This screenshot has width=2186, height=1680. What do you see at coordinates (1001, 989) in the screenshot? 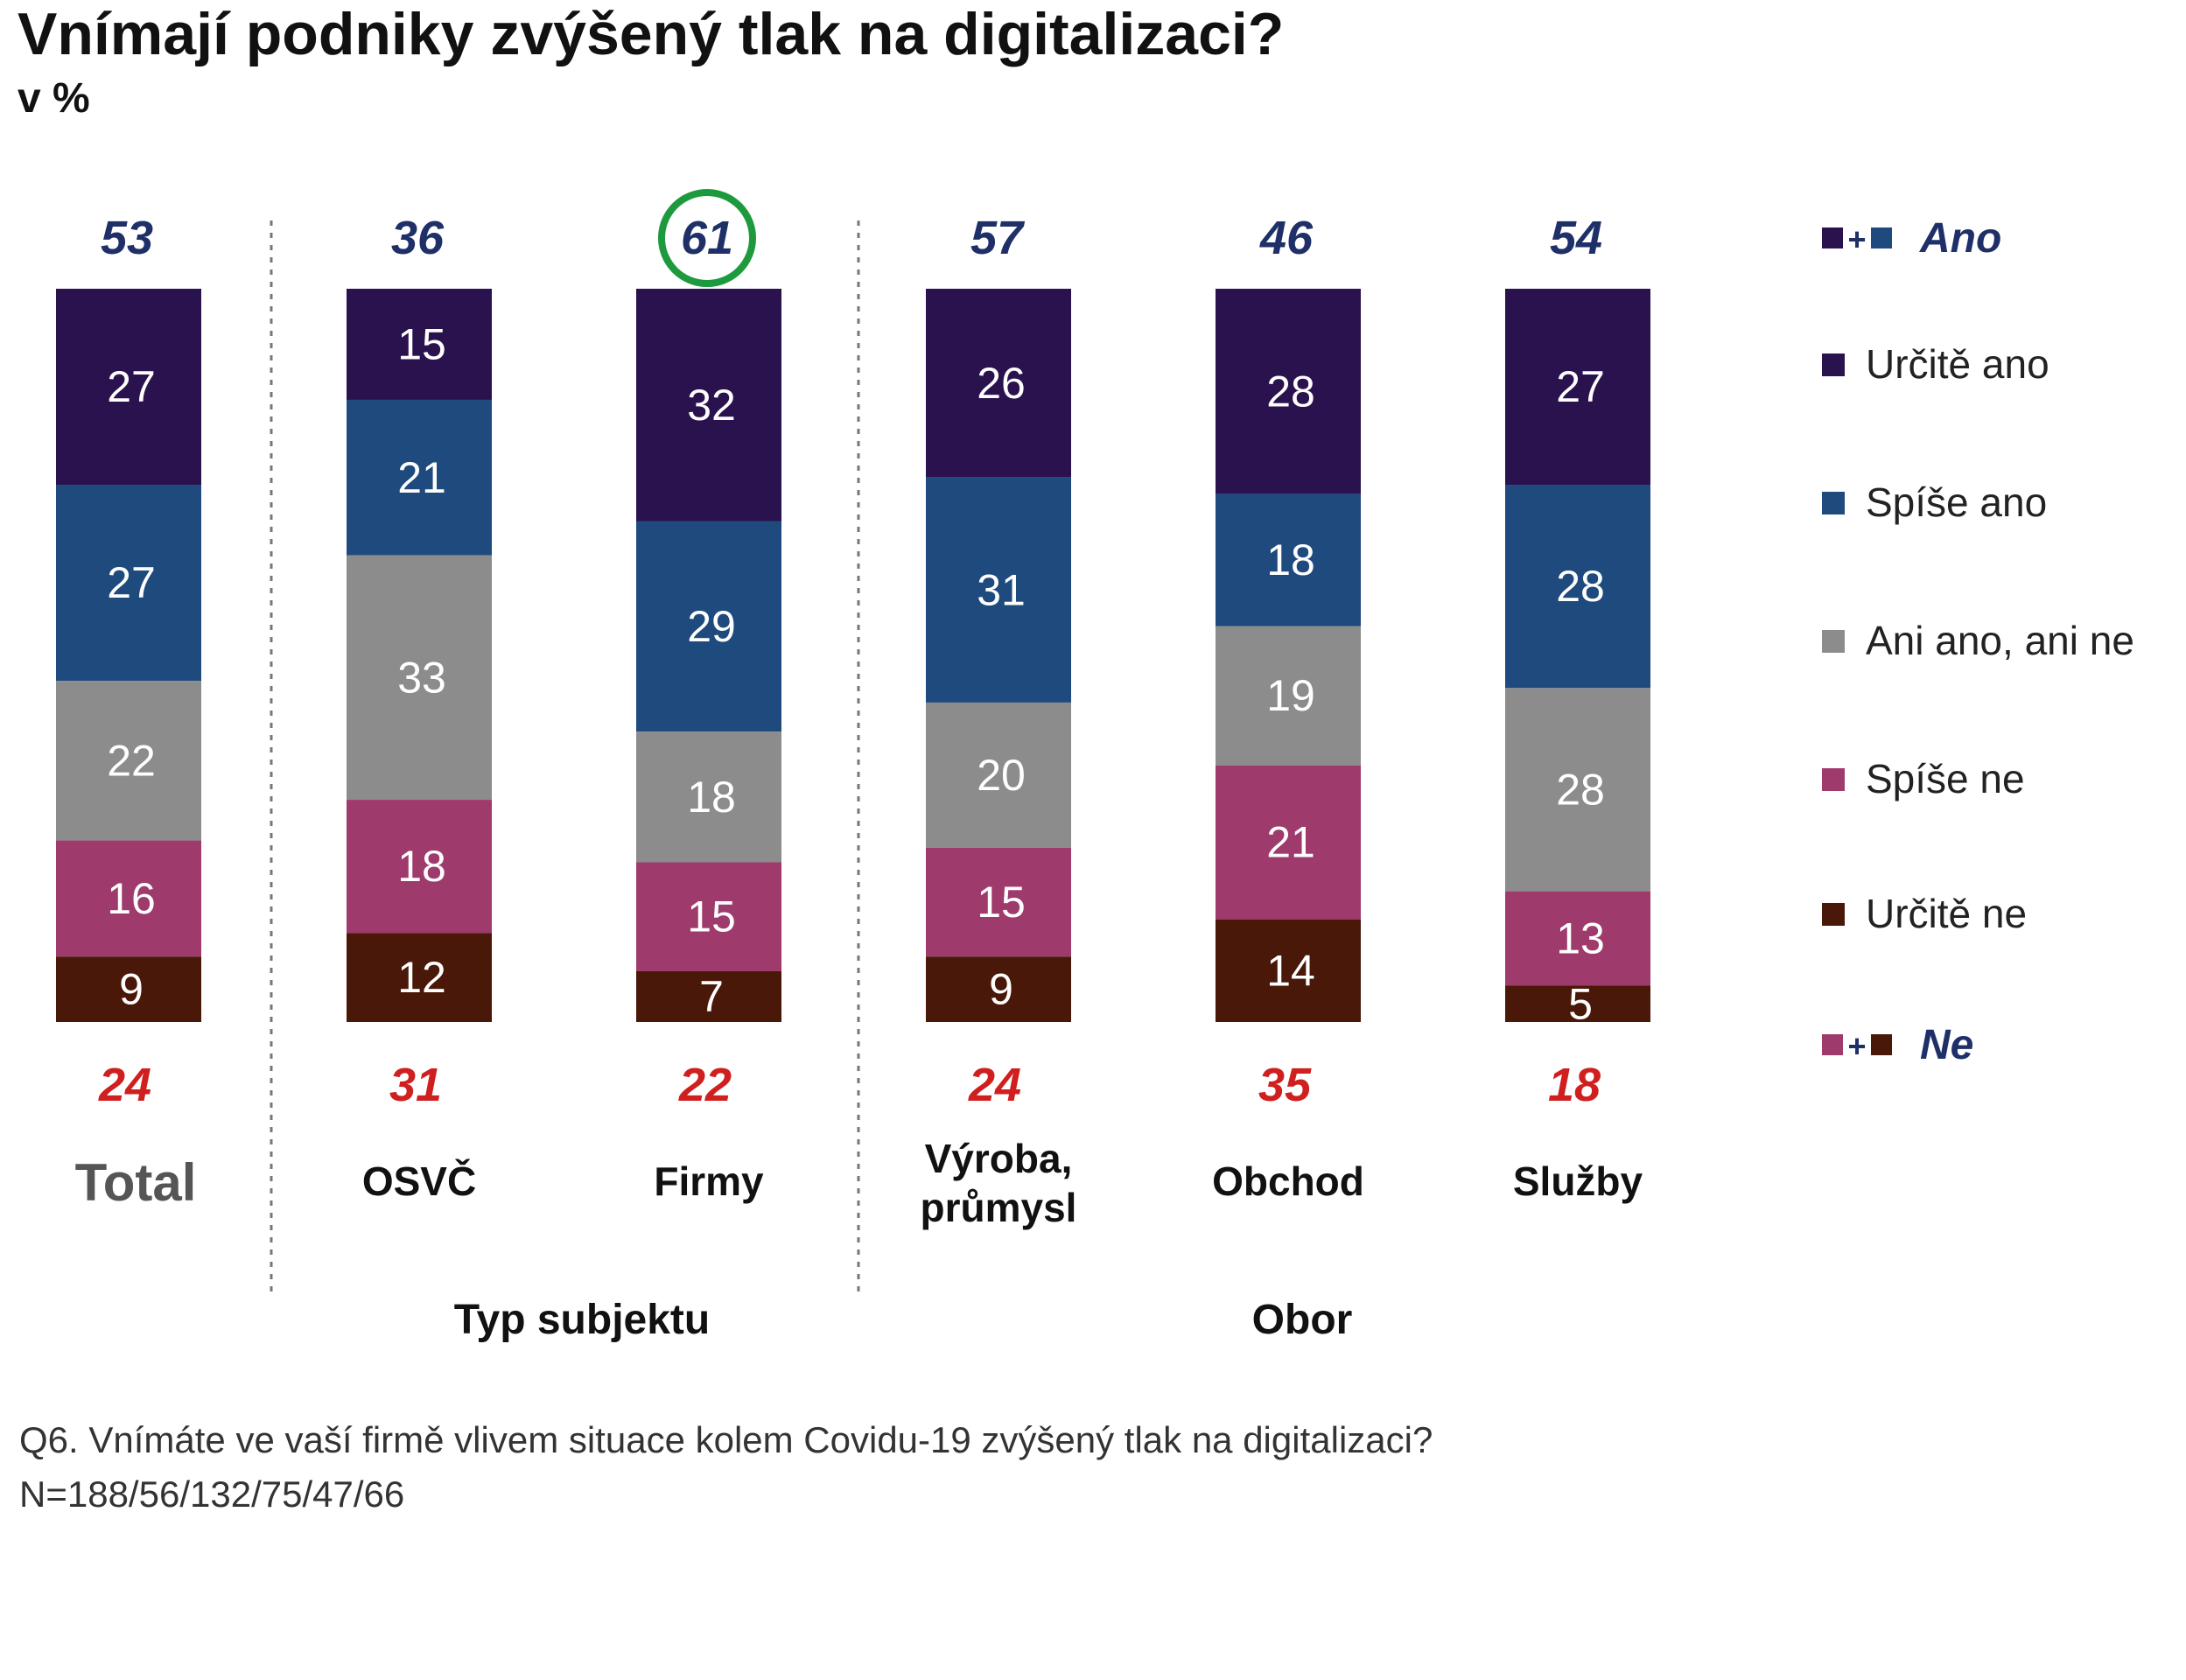
I see `bar-label-vyroba-prumysl-urcite-ne: 9` at bounding box center [1001, 989].